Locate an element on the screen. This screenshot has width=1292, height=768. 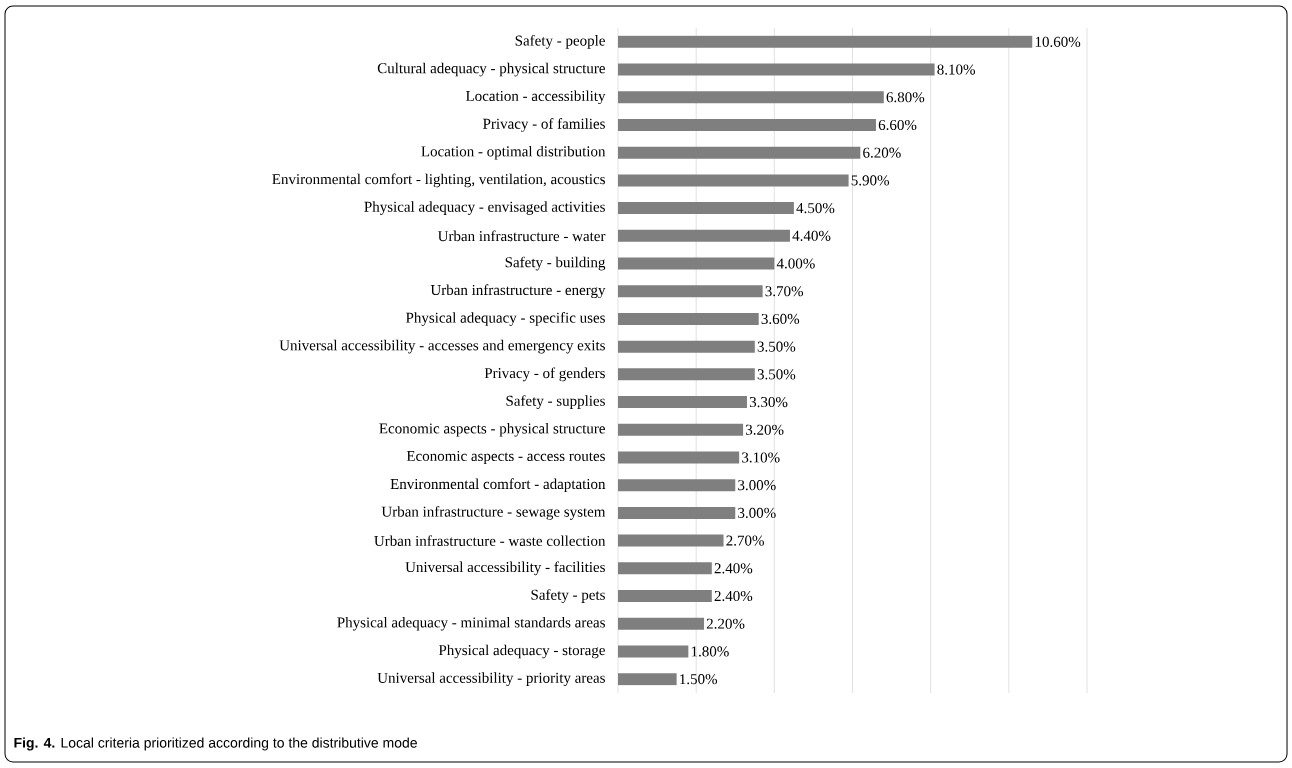
data-label: 5.90% is located at coordinates (870, 180).